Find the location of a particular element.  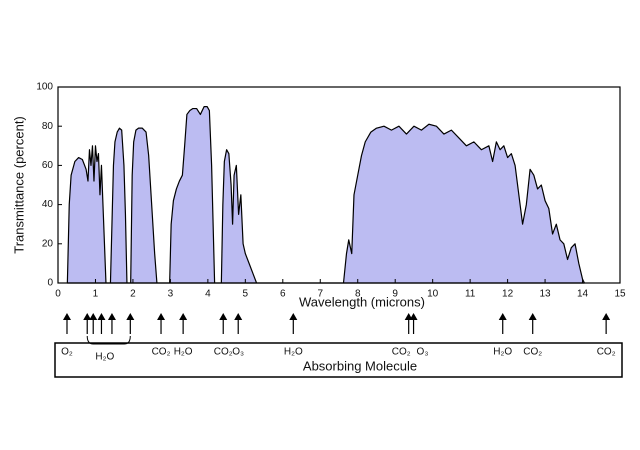

absorber-panel is located at coordinates (338, 360).